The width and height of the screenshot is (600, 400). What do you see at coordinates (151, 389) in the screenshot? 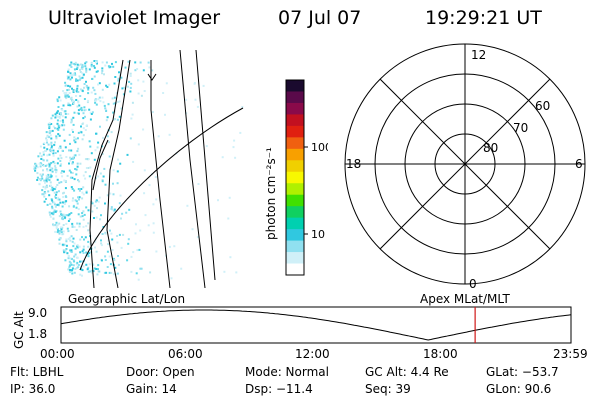
I see `info-gain: Gain: 14` at bounding box center [151, 389].